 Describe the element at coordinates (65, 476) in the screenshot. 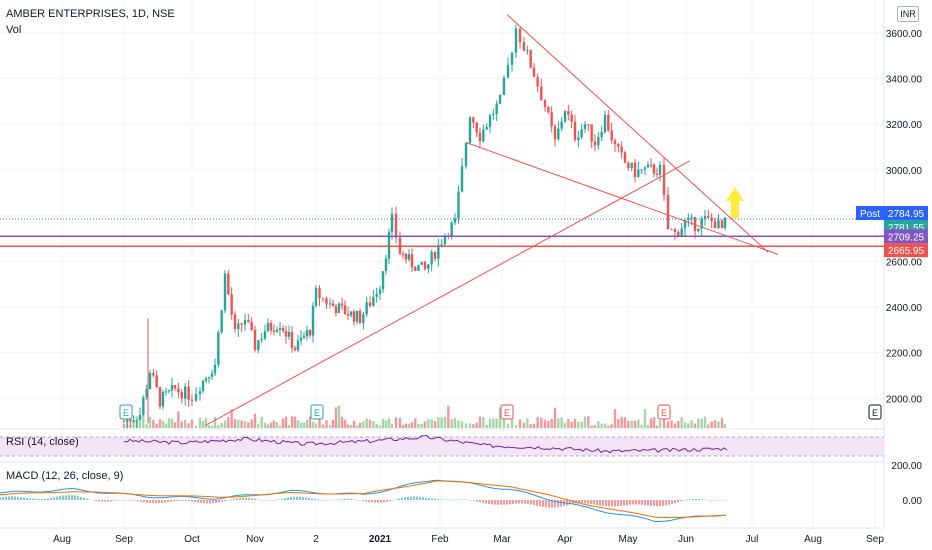

I see `macd-label: MACD (12, 26, close, 9)` at that location.